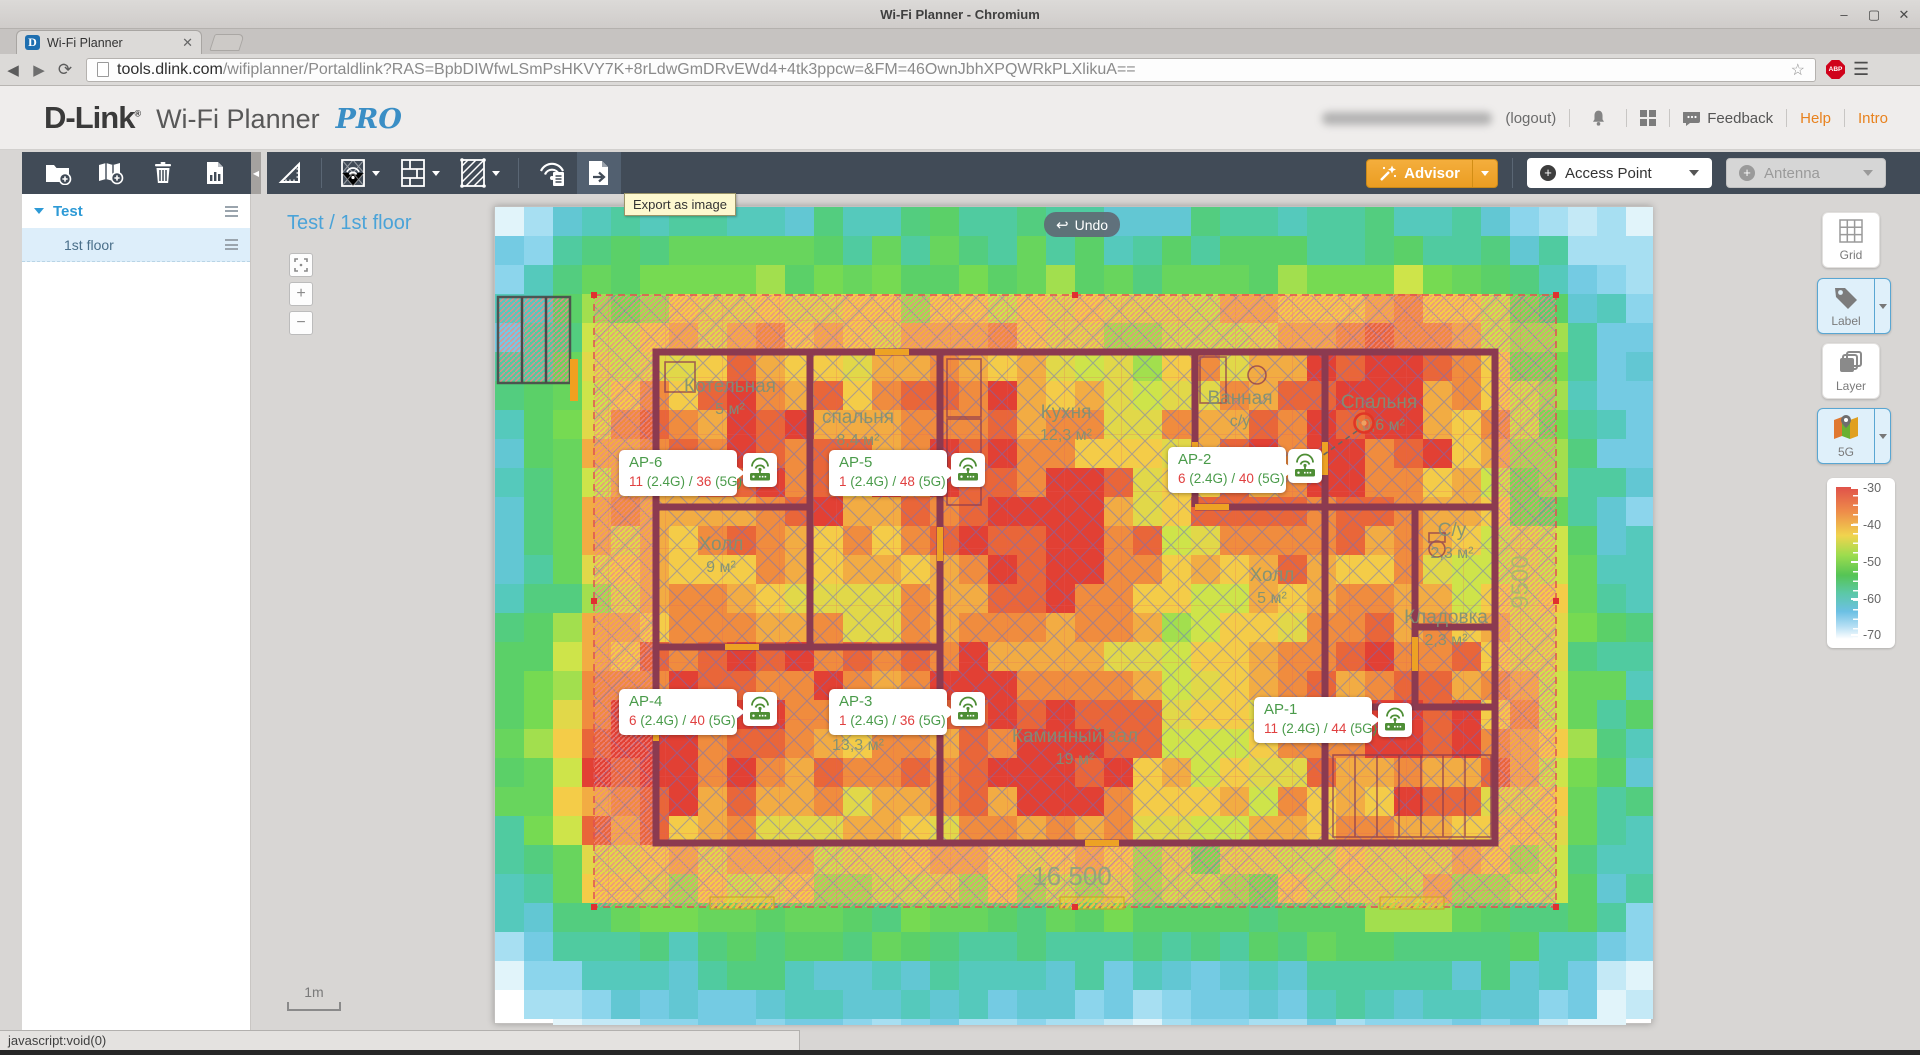 This screenshot has height=1055, width=1920. I want to click on tab-close-icon: ✕, so click(187, 42).